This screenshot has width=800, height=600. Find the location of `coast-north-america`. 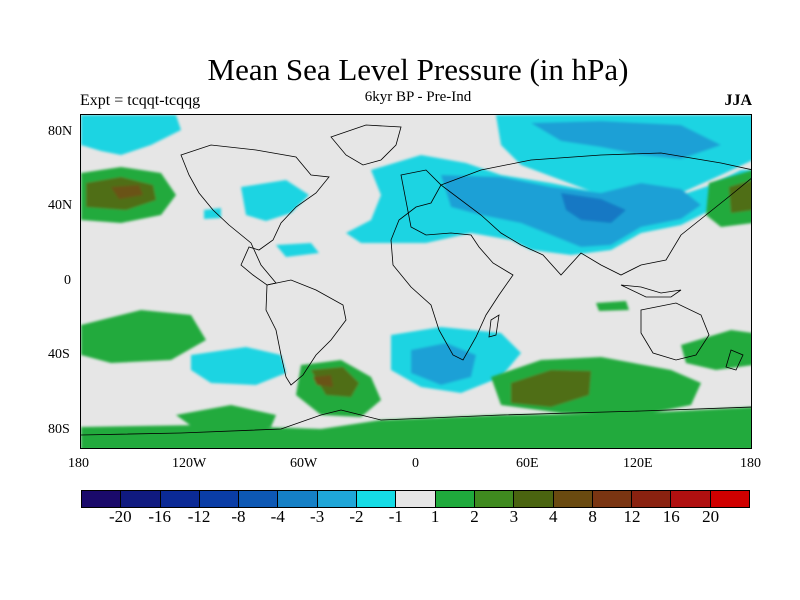

coast-north-america is located at coordinates (255, 215).